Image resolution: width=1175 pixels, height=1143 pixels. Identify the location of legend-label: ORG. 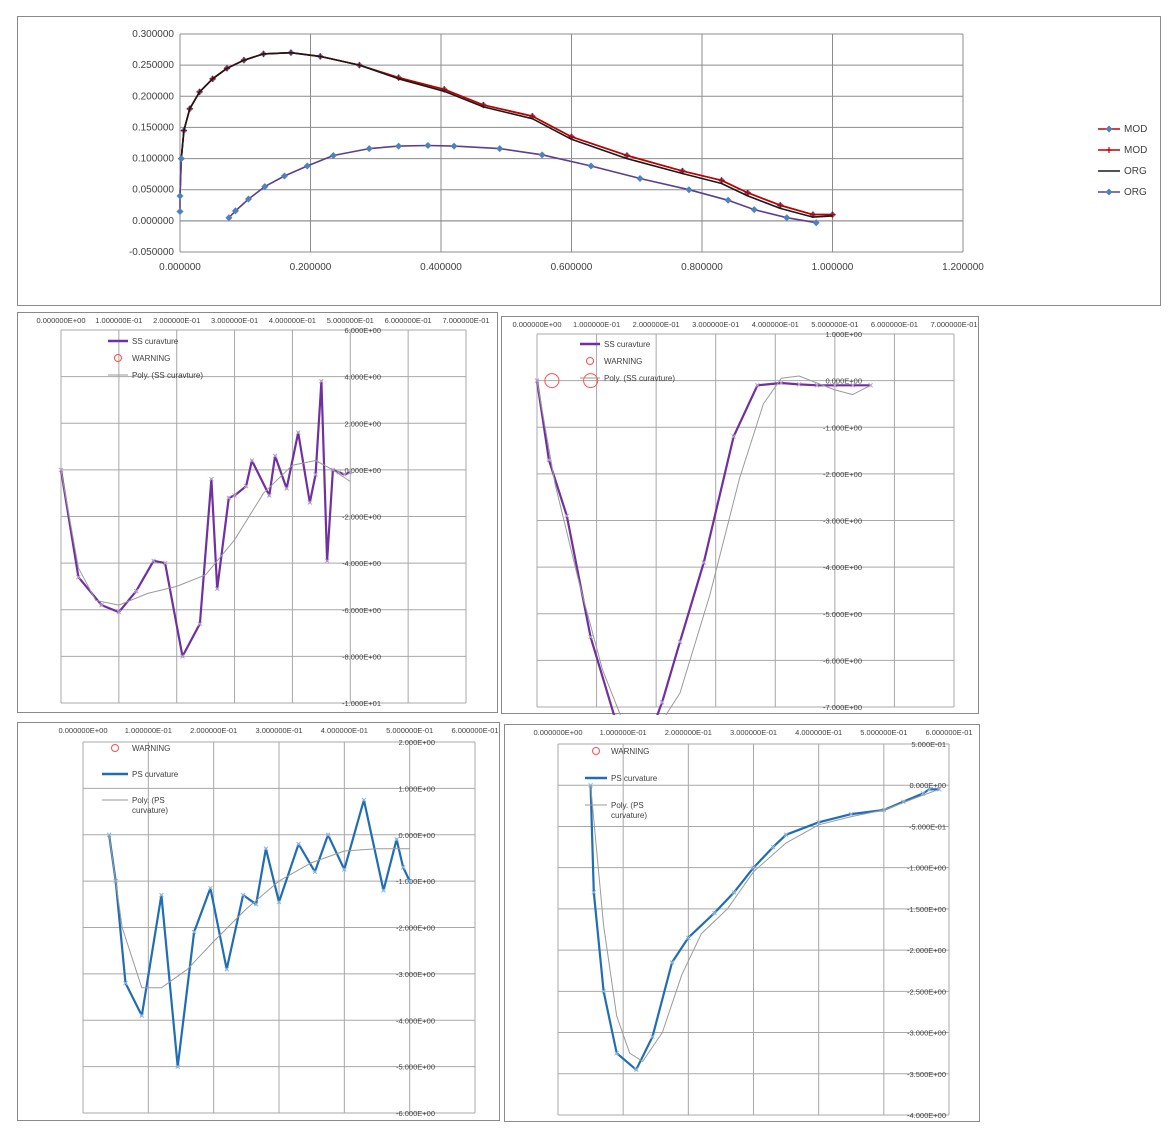
(1135, 192).